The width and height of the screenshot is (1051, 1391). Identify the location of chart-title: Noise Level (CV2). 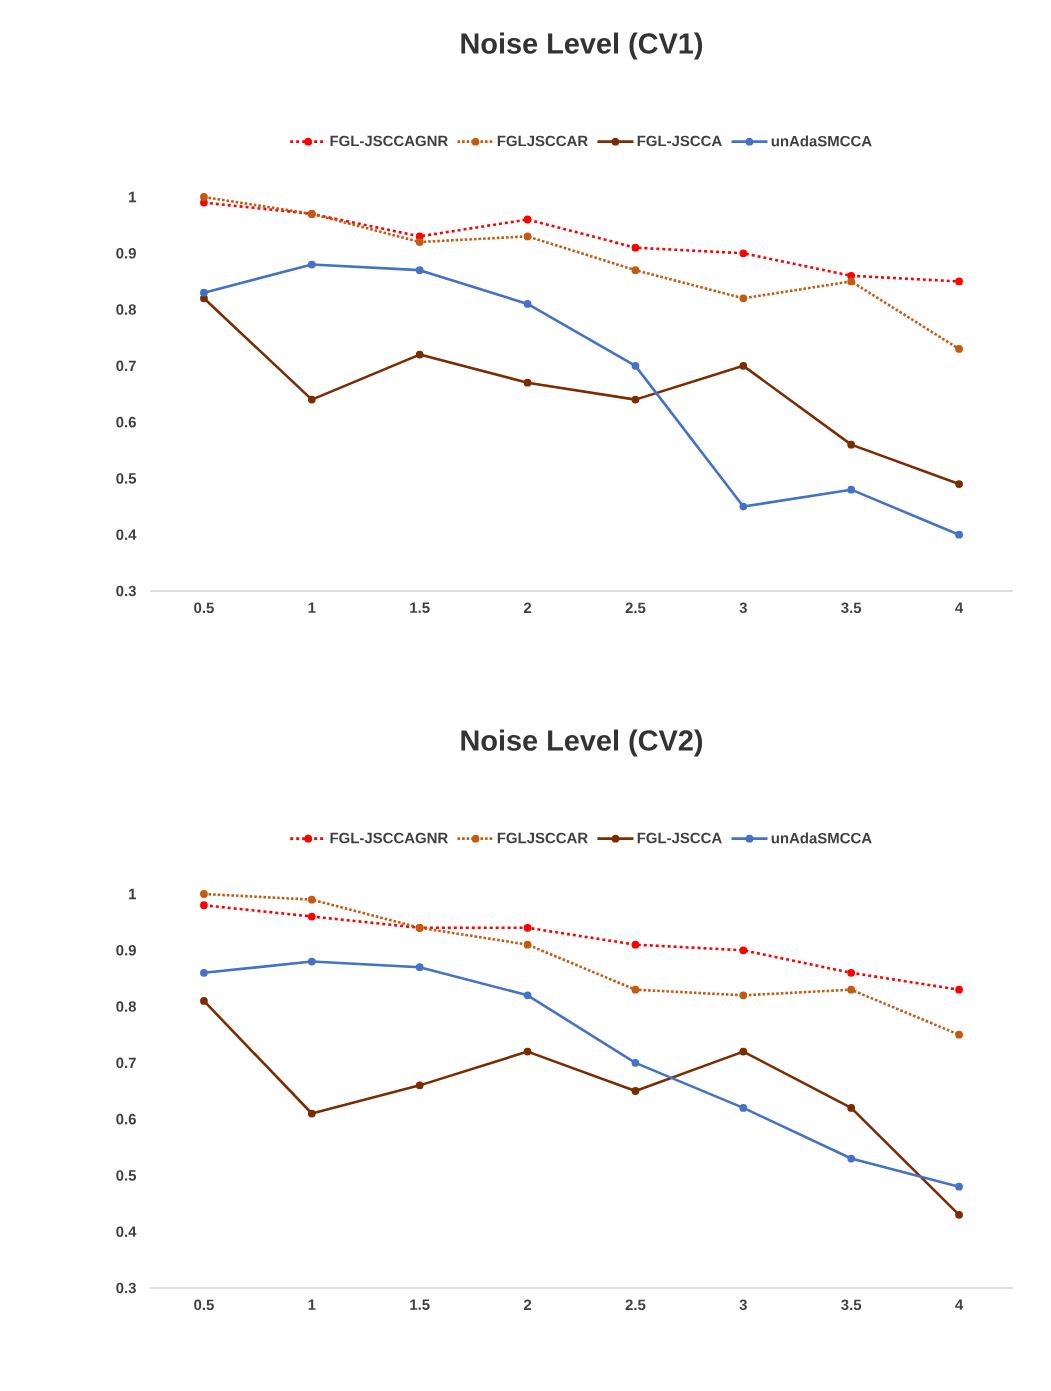
(582, 743).